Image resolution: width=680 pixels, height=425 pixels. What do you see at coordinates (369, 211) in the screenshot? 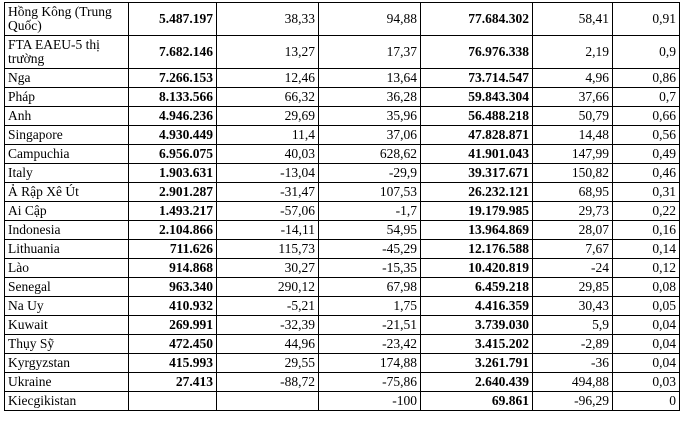
I see `change-vs-last-year-month-cell: -1,7` at bounding box center [369, 211].